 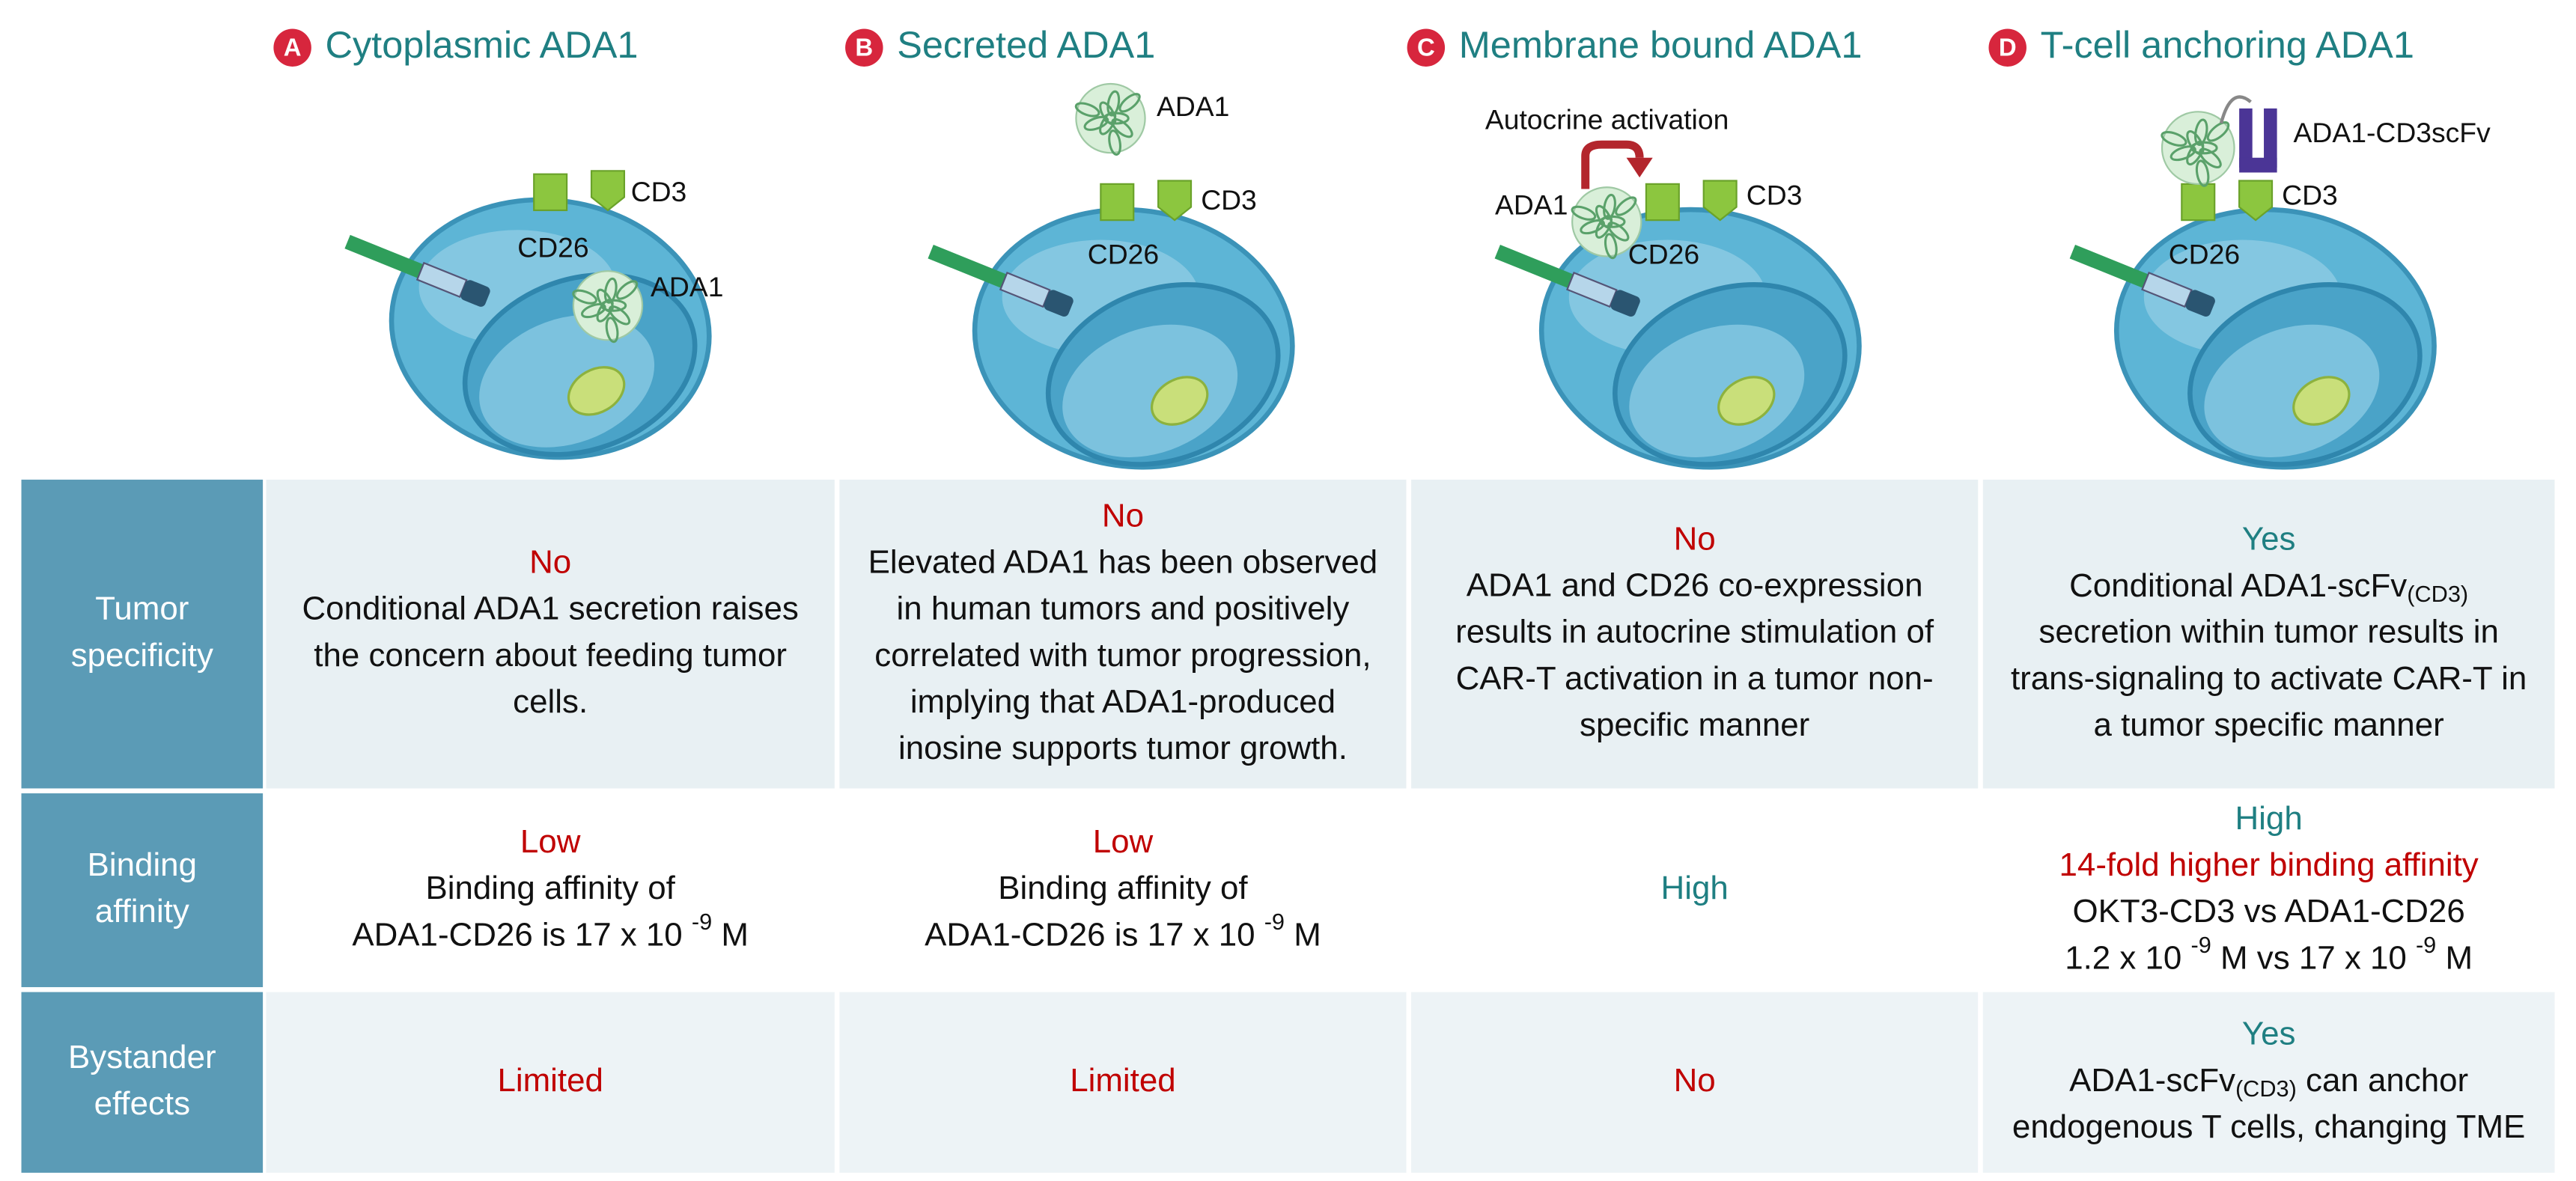 I want to click on cell-line: 1.2 x 10 -9 M vs 17 x 10 -9 M, so click(x=2269, y=954).